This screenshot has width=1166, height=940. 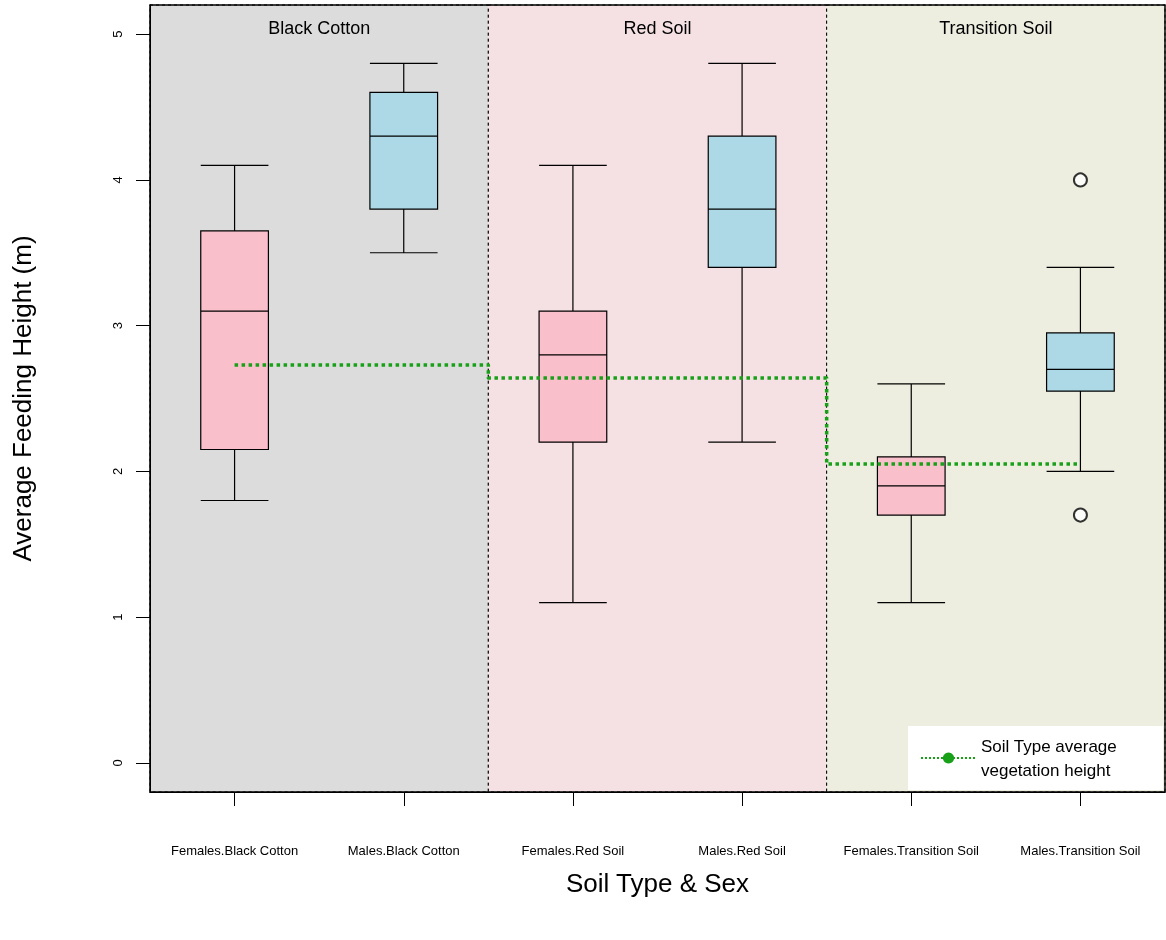 What do you see at coordinates (117, 763) in the screenshot?
I see `y-tick-label: 0` at bounding box center [117, 763].